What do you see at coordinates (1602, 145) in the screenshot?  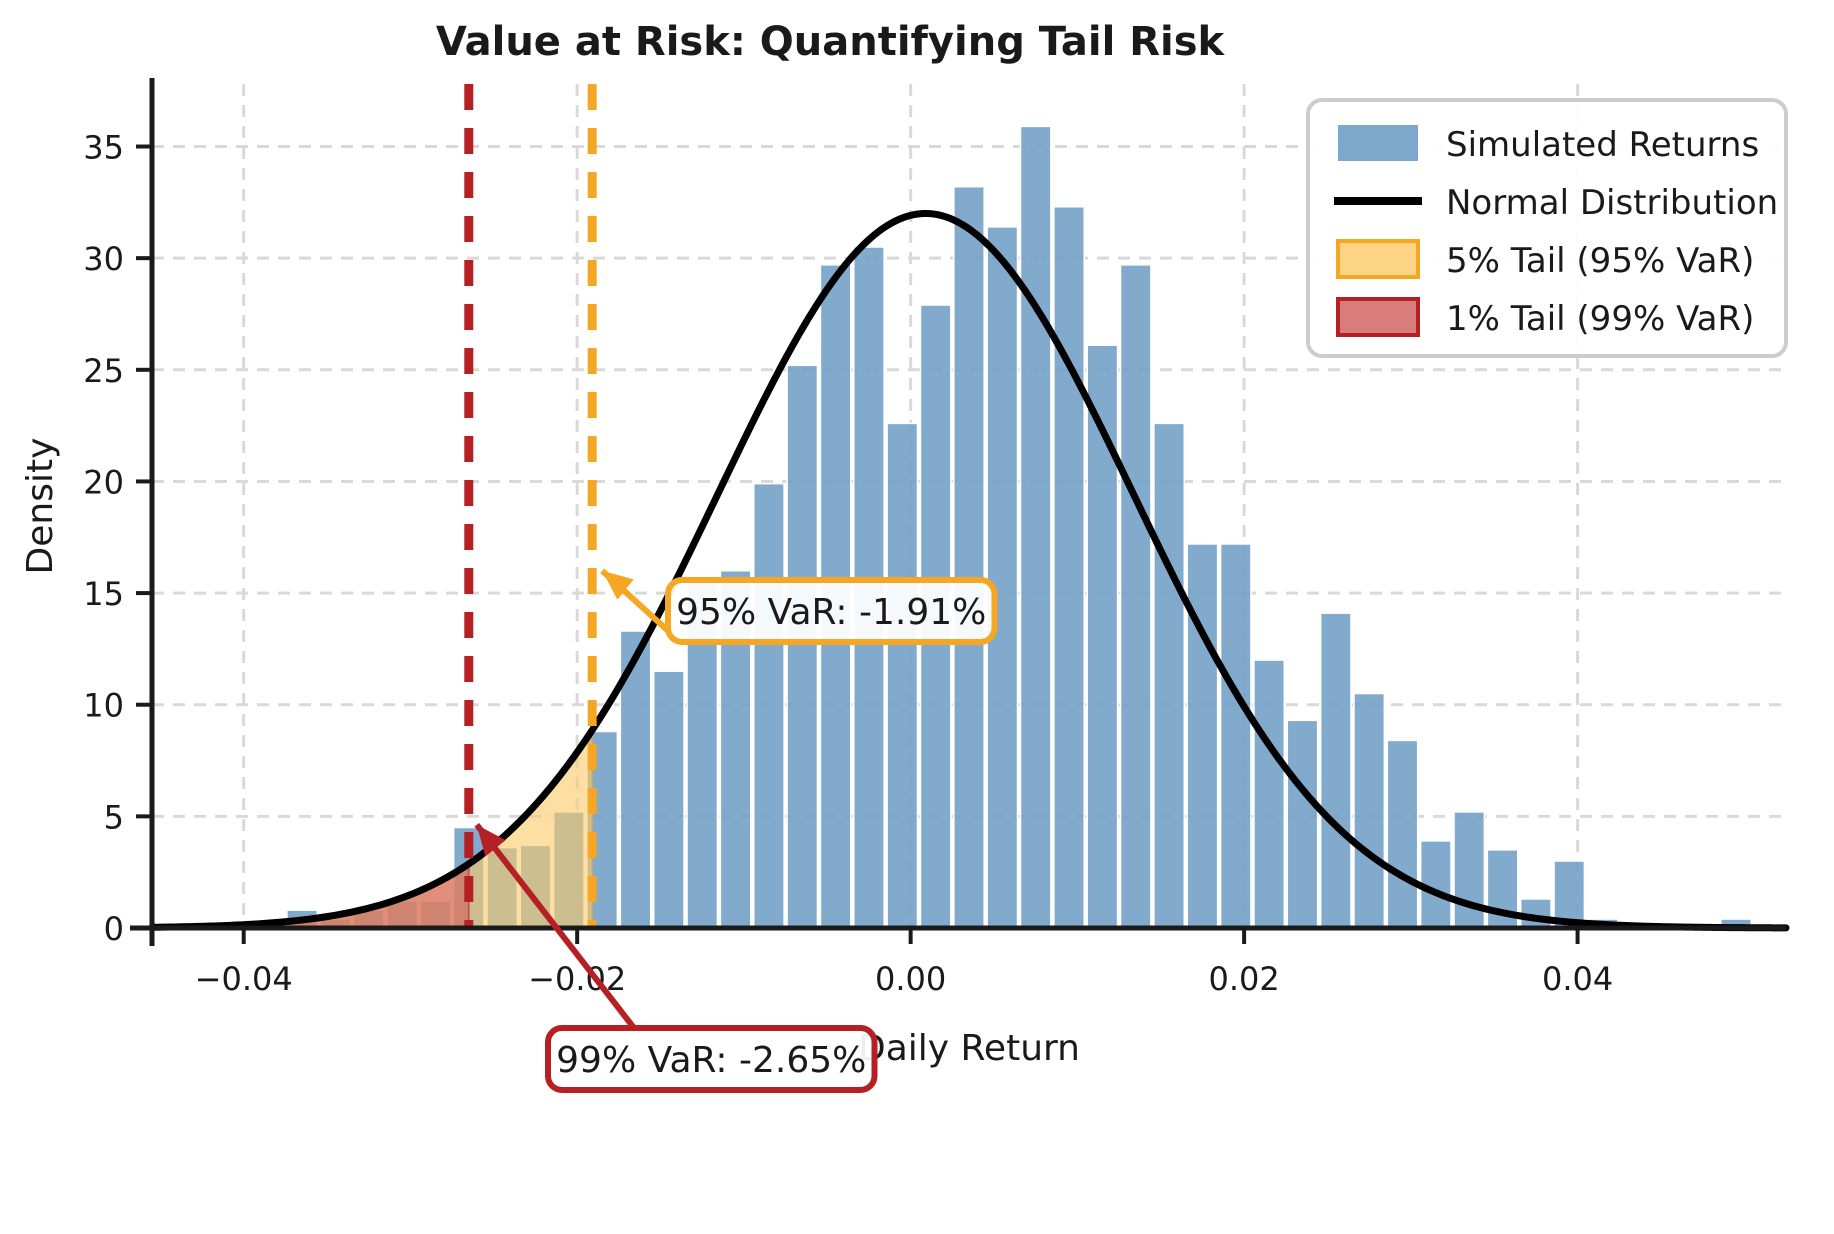 I see `legend-label: Simulated Returns` at bounding box center [1602, 145].